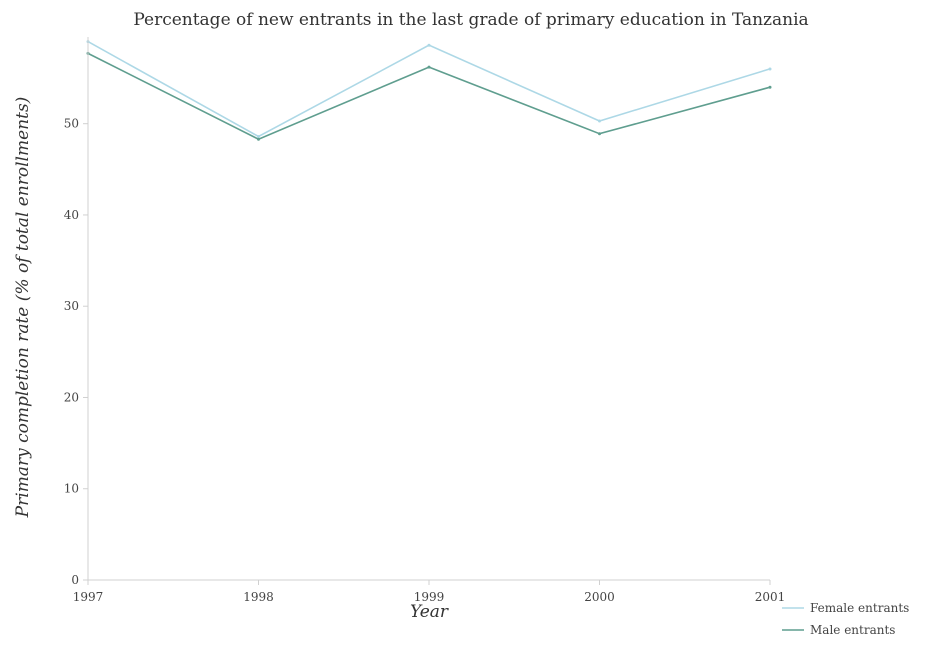 The image size is (942, 650). What do you see at coordinates (71, 306) in the screenshot?
I see `y-tick-label: 30` at bounding box center [71, 306].